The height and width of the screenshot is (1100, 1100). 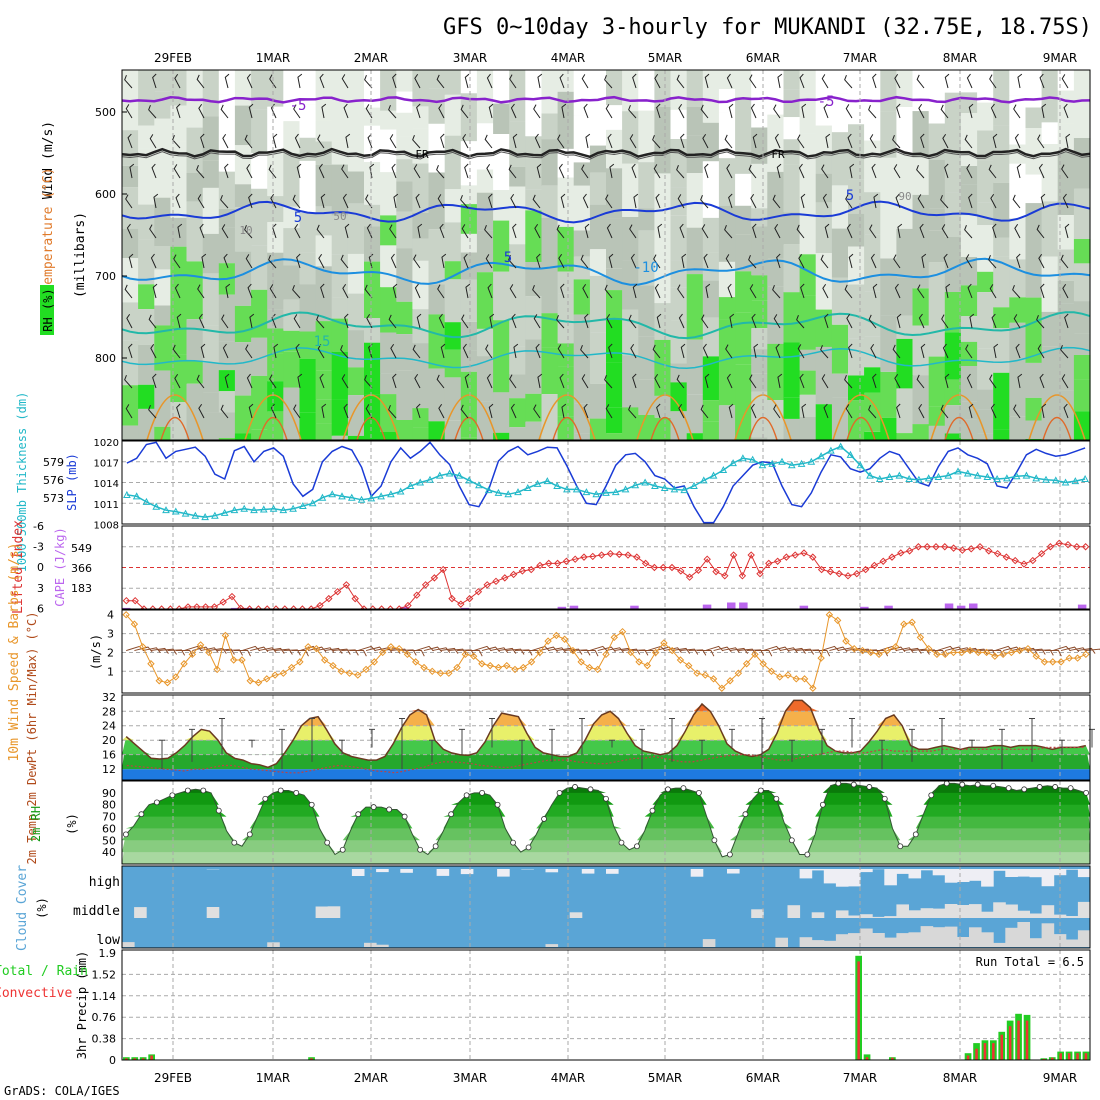 What do you see at coordinates (104, 996) in the screenshot?
I see `precip-tick-label: 1.14` at bounding box center [104, 996].